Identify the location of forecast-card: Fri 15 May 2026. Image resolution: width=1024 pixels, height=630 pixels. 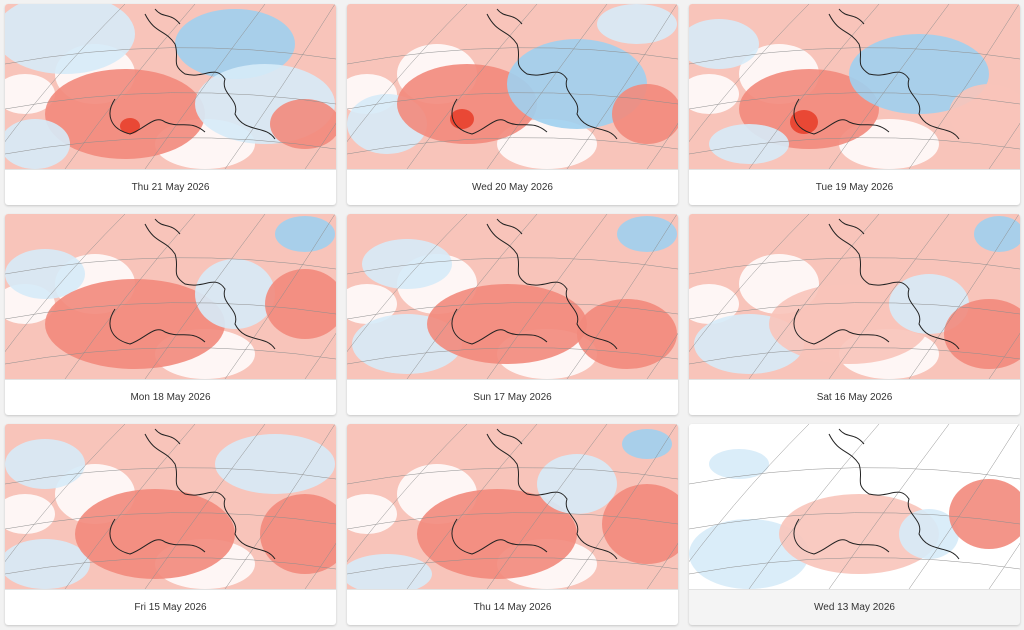
(170, 524).